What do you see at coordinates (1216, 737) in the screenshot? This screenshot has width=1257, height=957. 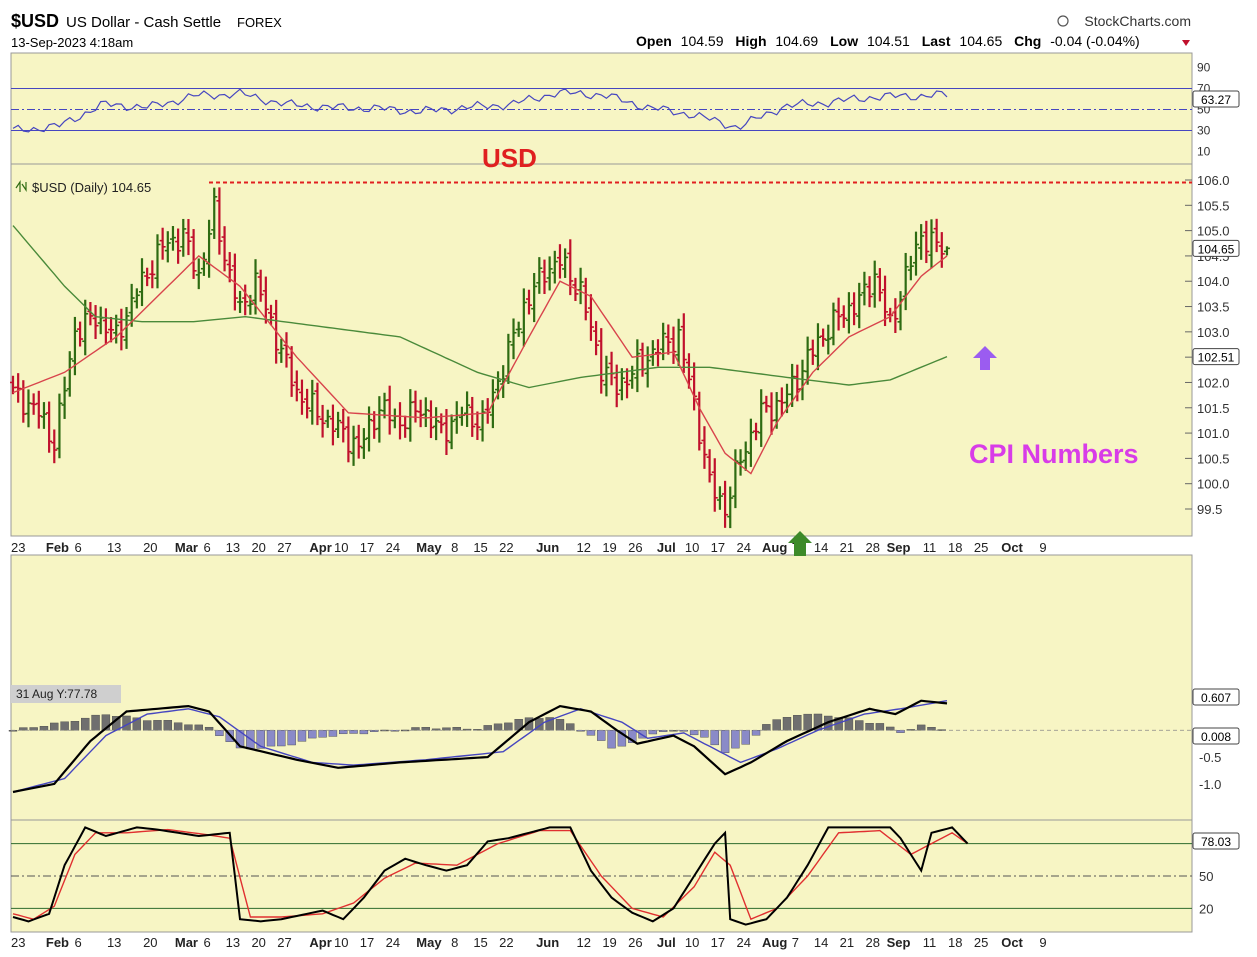 I see `macd-signal-value-label: 0.008` at bounding box center [1216, 737].